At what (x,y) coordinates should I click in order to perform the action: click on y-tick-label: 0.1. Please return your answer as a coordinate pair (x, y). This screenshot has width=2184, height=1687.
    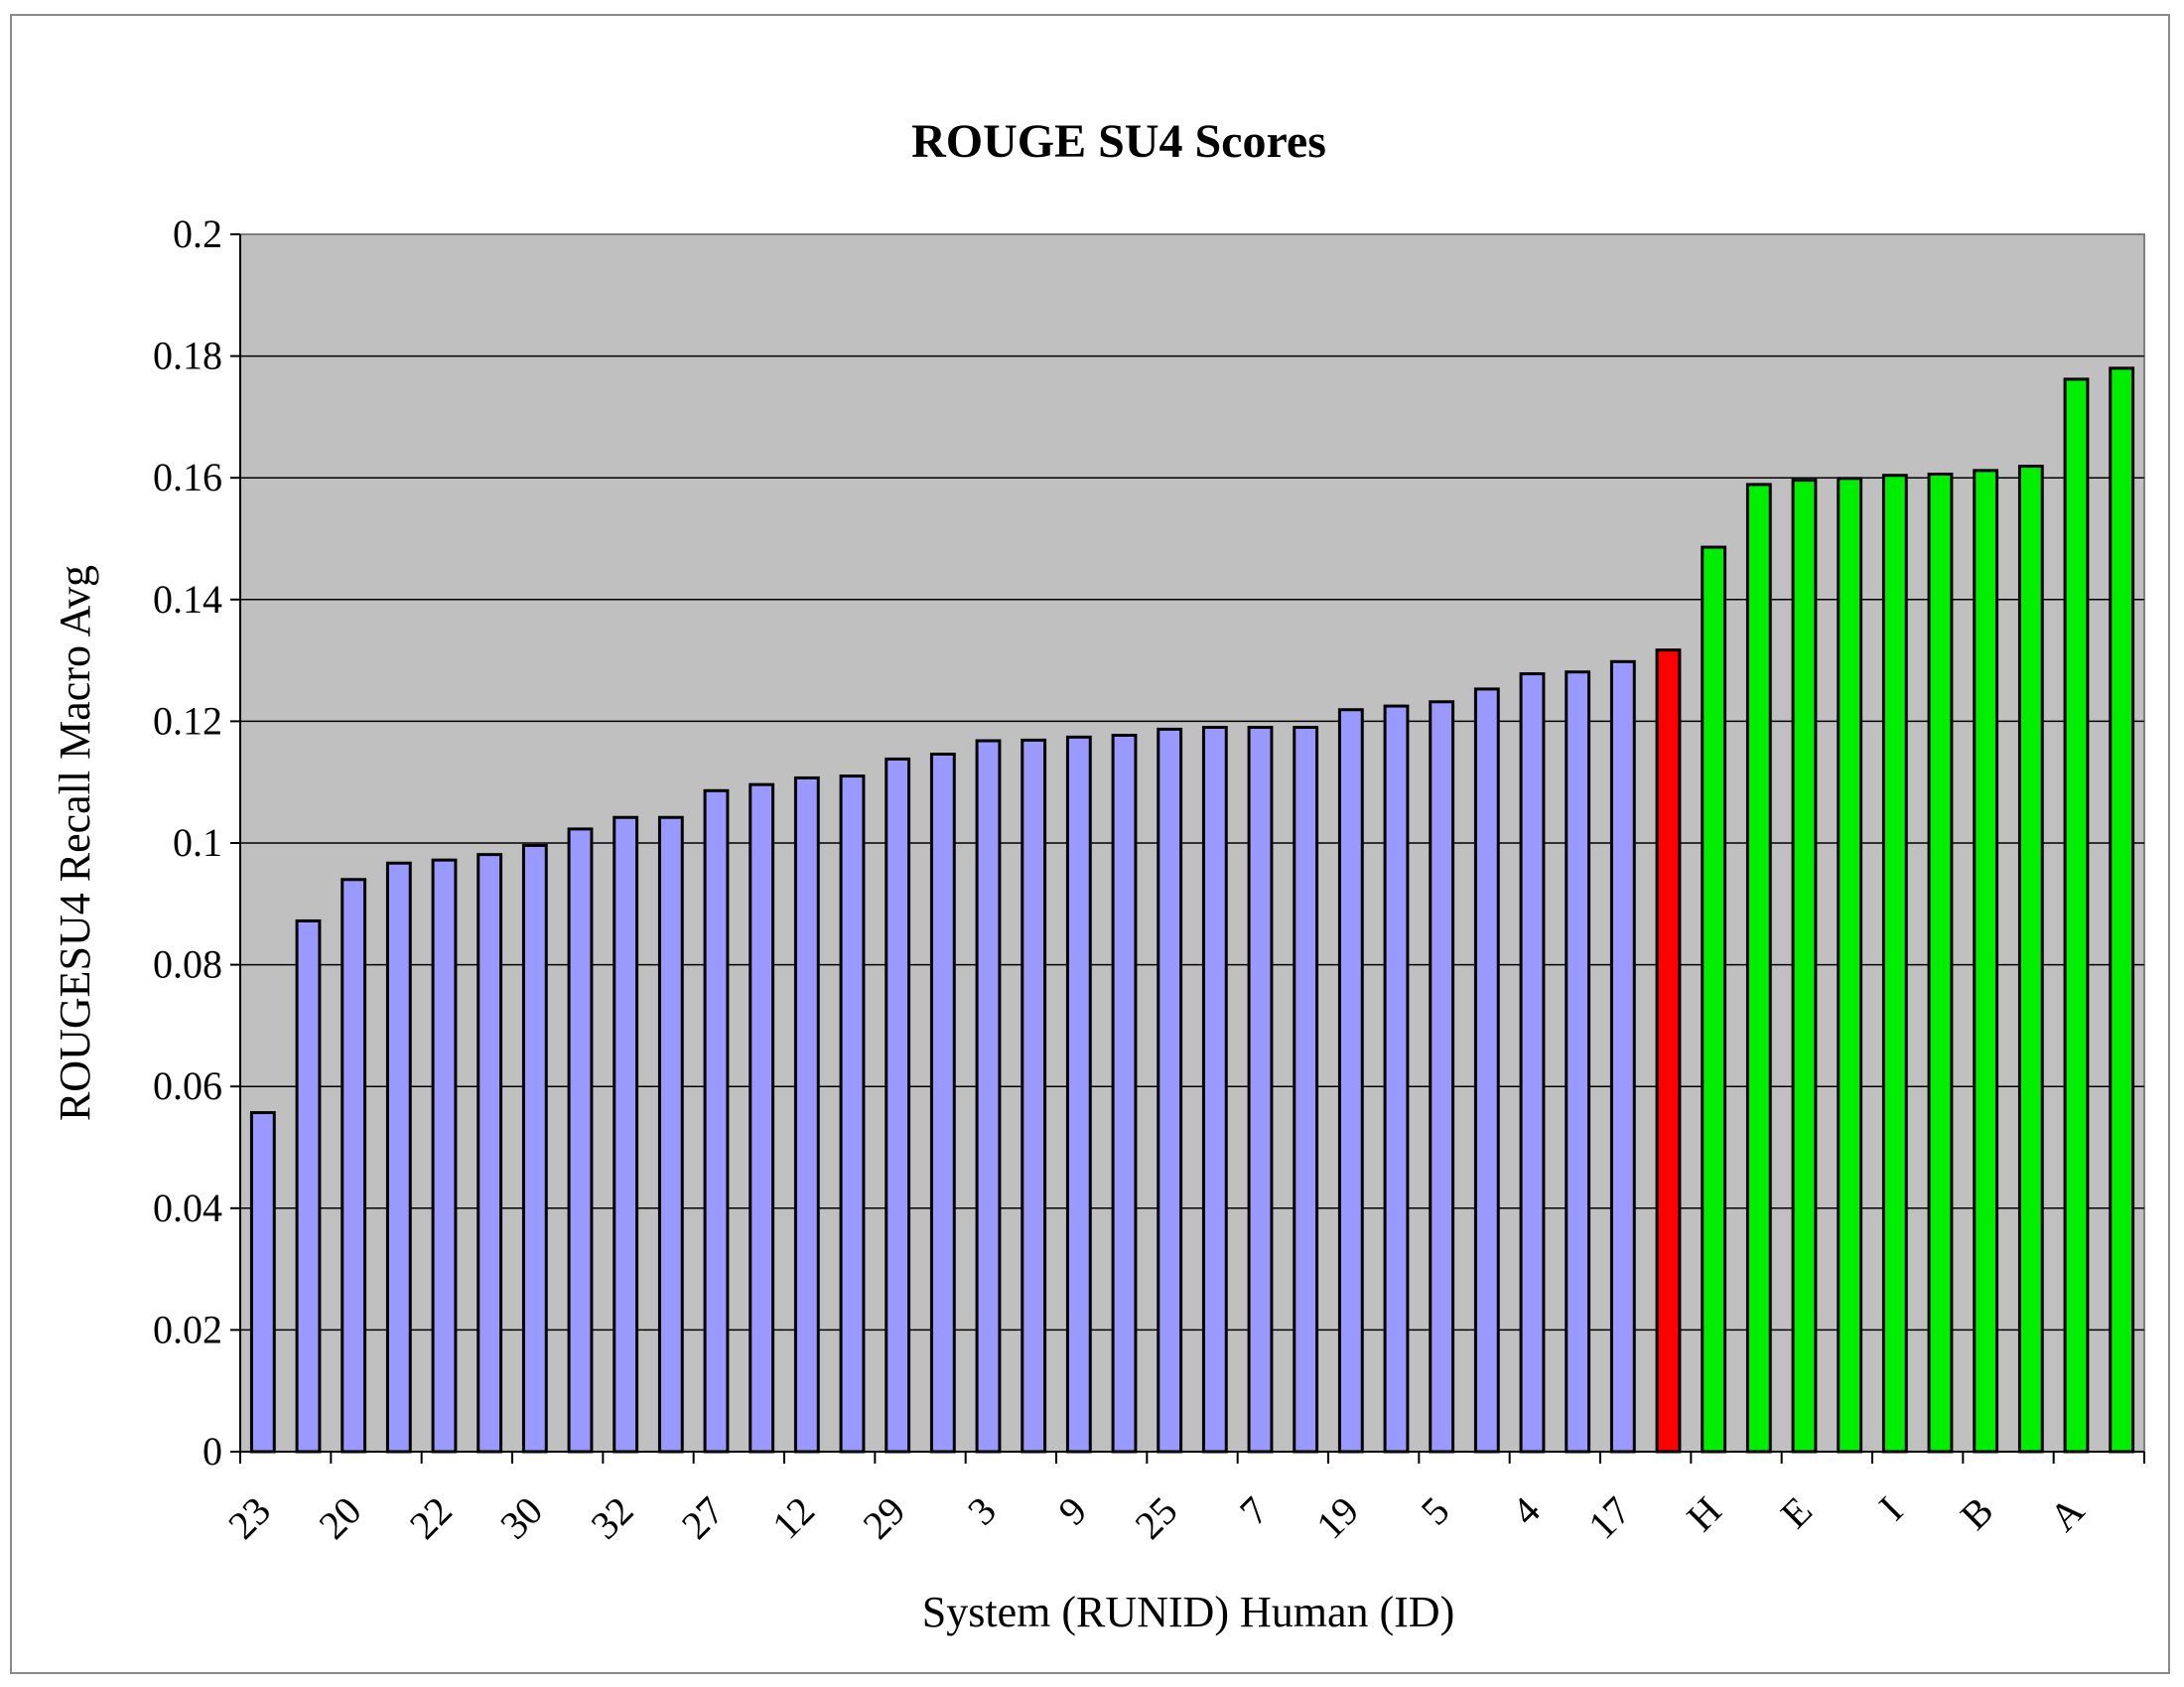
    Looking at the image, I should click on (197, 842).